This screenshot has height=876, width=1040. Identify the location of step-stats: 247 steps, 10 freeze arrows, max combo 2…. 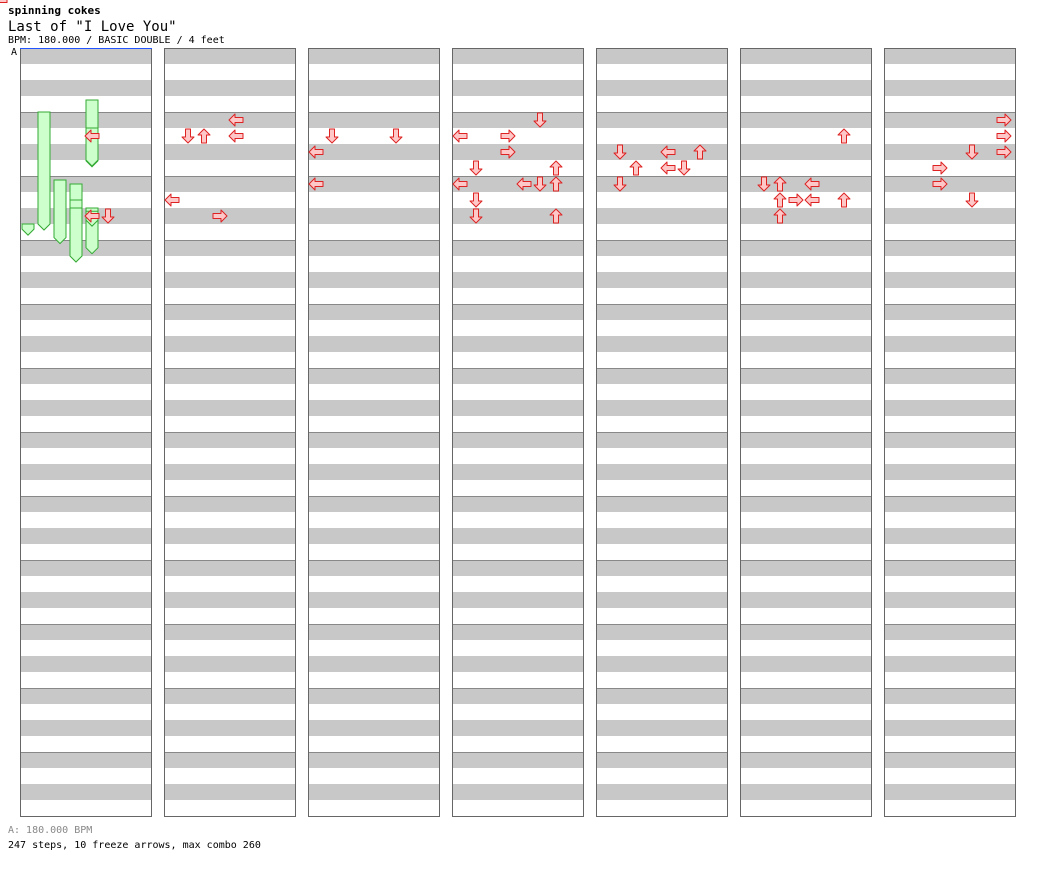
(134, 845).